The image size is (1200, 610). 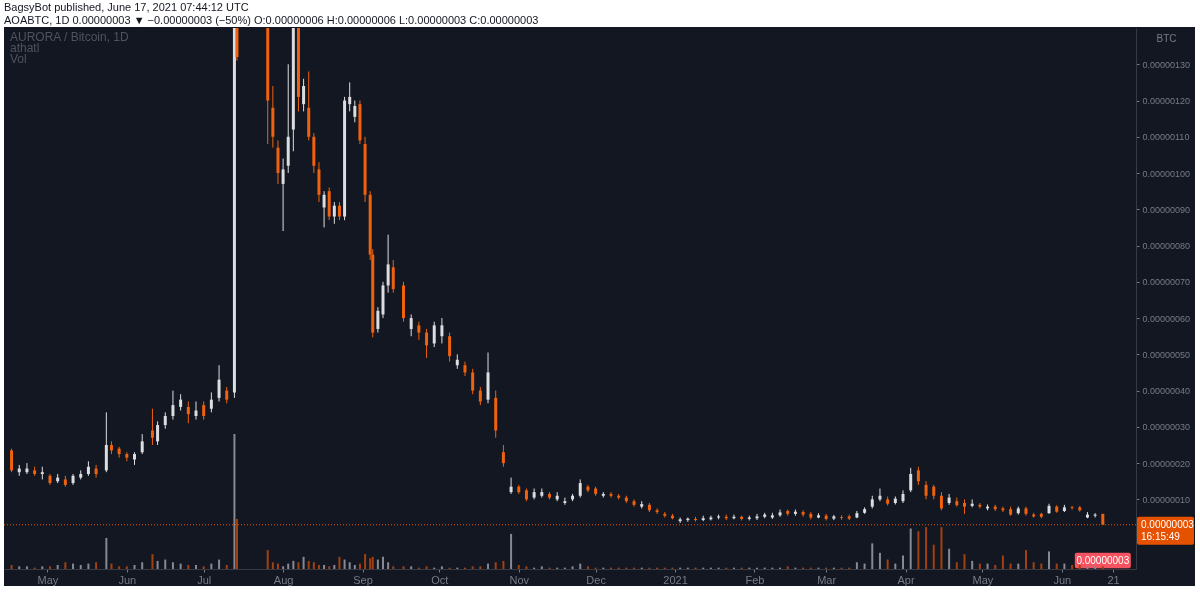 I want to click on y-tick-label: 0.00000120, so click(x=1166, y=101).